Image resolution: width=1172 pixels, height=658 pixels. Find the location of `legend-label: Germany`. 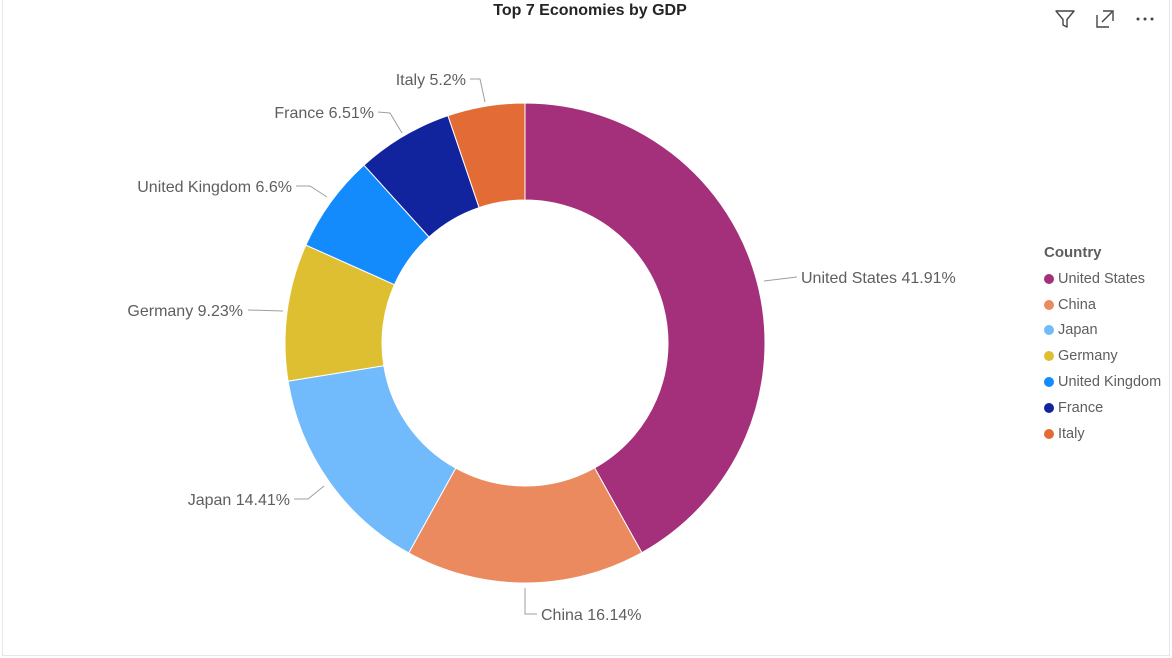

legend-label: Germany is located at coordinates (1088, 356).